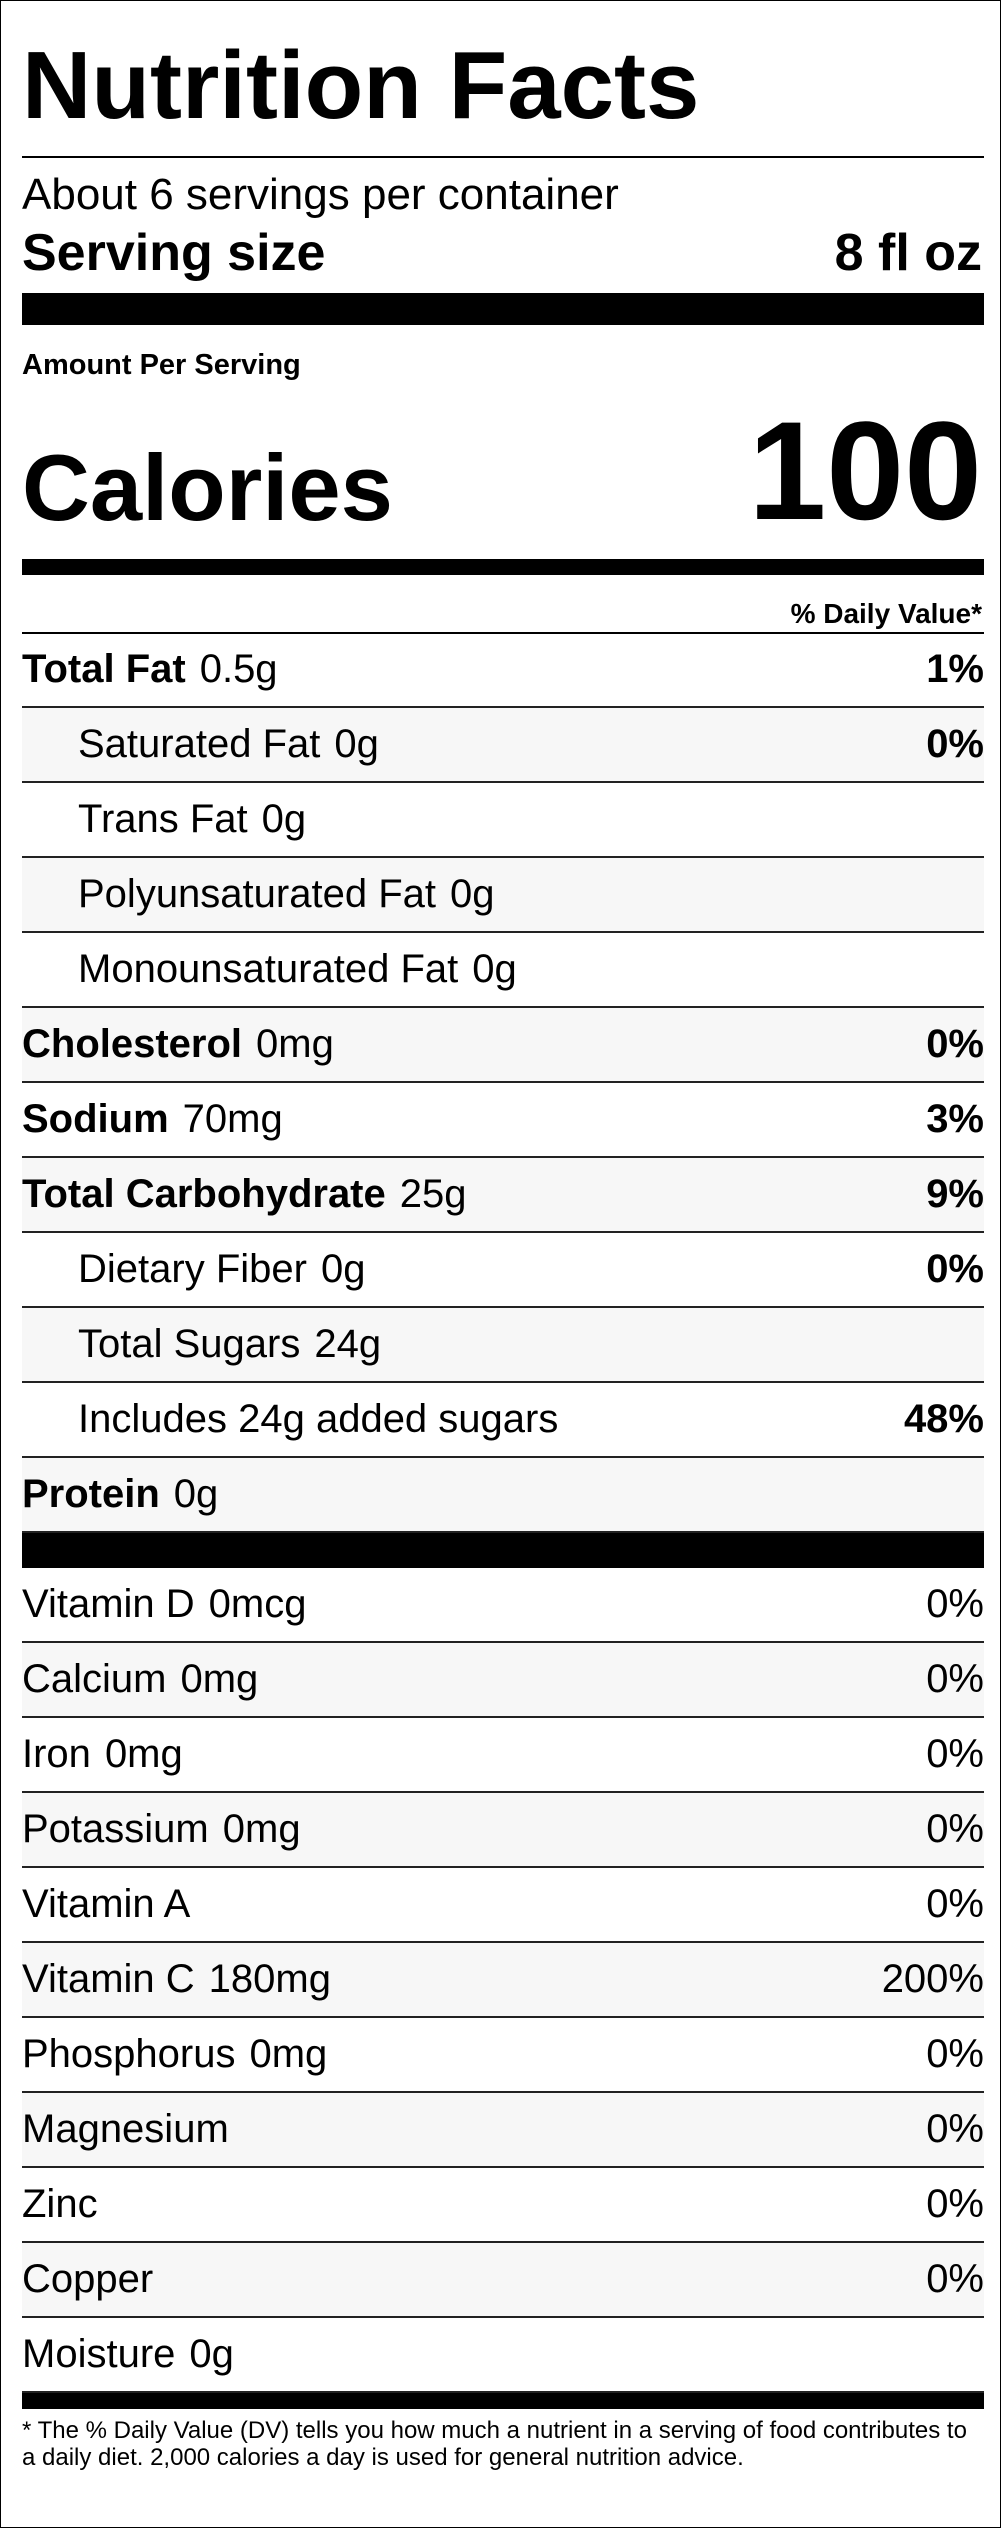 The width and height of the screenshot is (1001, 2528). What do you see at coordinates (207, 487) in the screenshot?
I see `calories-label: Calories` at bounding box center [207, 487].